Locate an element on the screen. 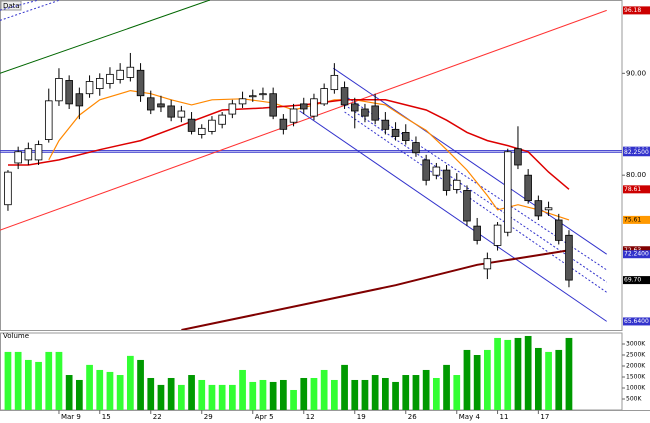  price-label: 69.70 is located at coordinates (632, 280).